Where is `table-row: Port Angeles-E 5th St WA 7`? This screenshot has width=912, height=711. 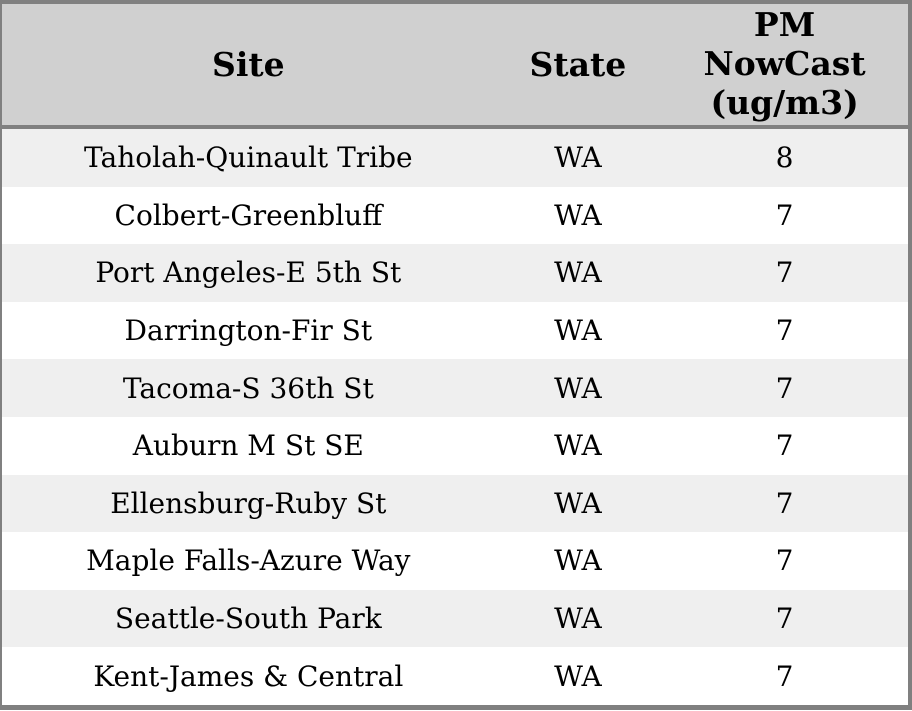 table-row: Port Angeles-E 5th St WA 7 is located at coordinates (455, 273).